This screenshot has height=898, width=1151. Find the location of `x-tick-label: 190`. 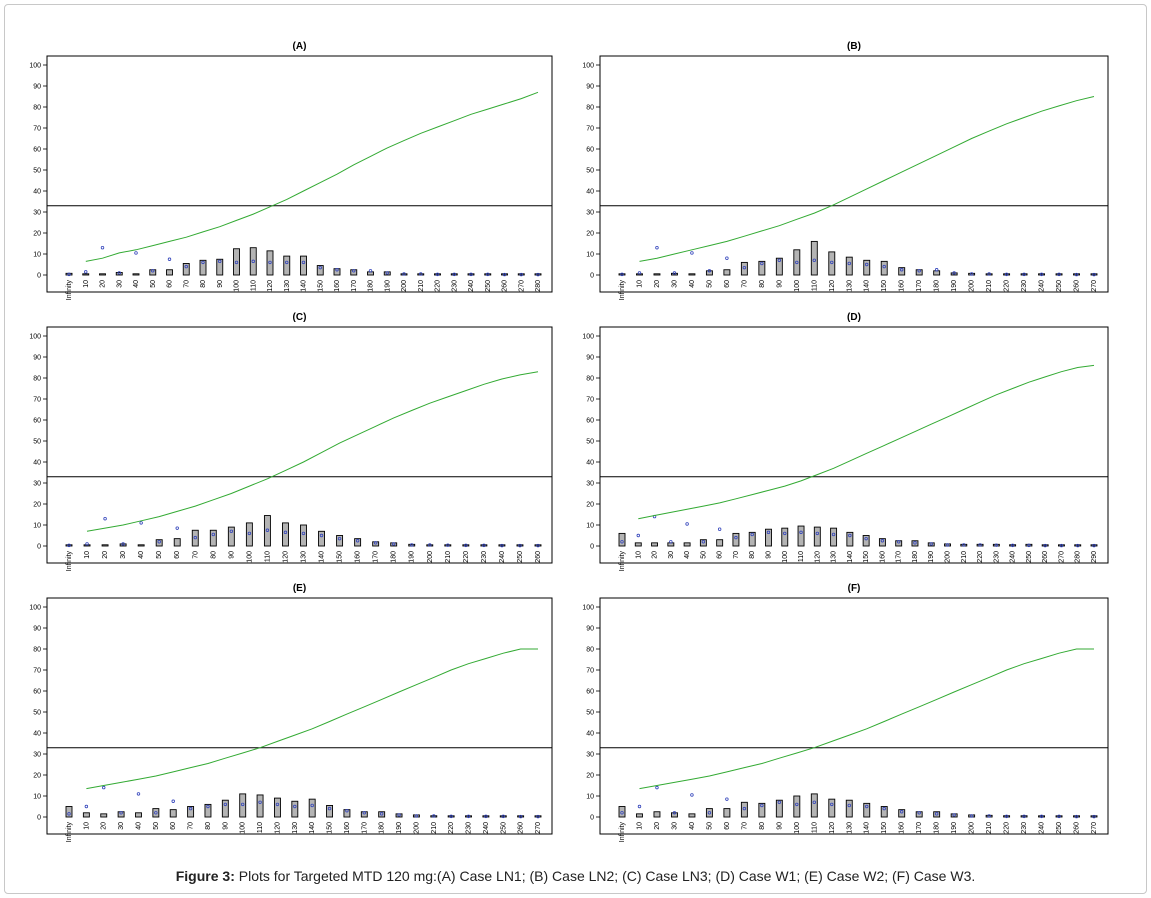

x-tick-label: 190 is located at coordinates (387, 286).